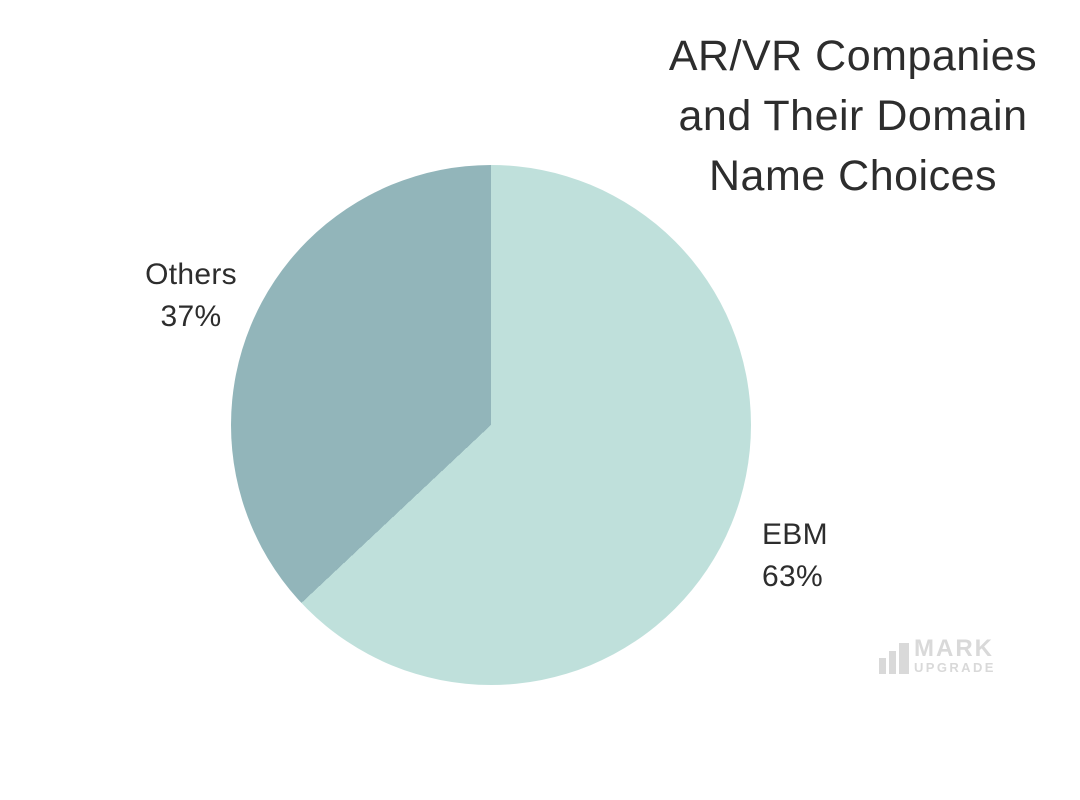  Describe the element at coordinates (882, 666) in the screenshot. I see `bar-chart-icon-bar-small` at that location.